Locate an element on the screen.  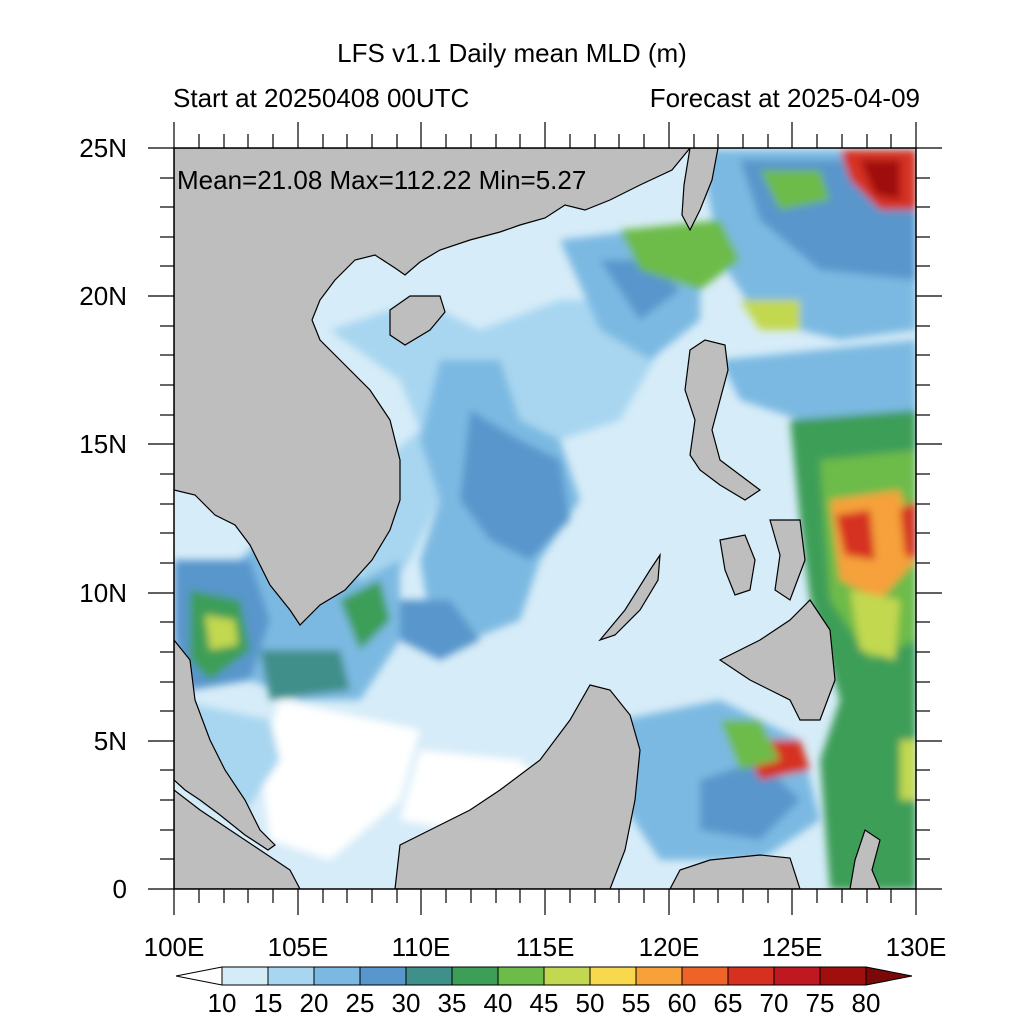
colorbar-label-15: 15 is located at coordinates (268, 1003).